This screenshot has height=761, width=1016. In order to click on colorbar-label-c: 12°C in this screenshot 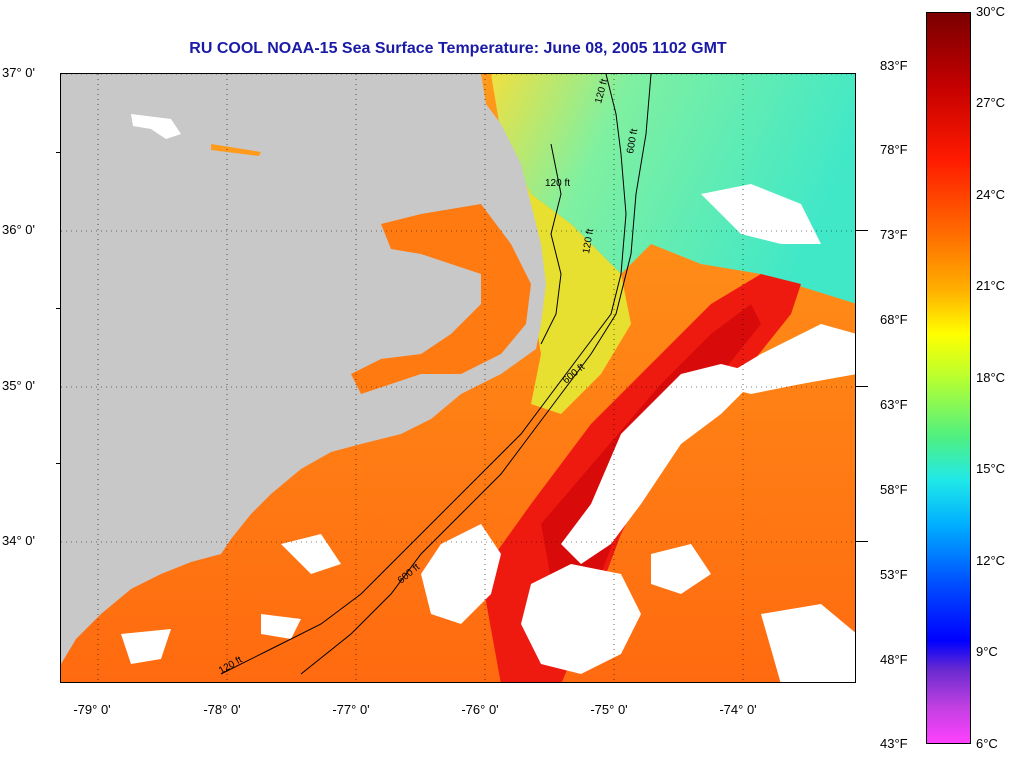, I will do `click(991, 560)`.